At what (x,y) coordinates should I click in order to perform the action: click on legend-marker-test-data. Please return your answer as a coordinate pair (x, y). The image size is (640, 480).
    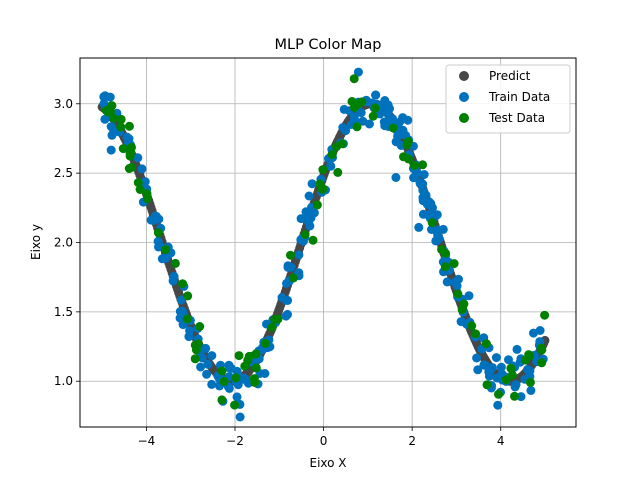
    Looking at the image, I should click on (464, 118).